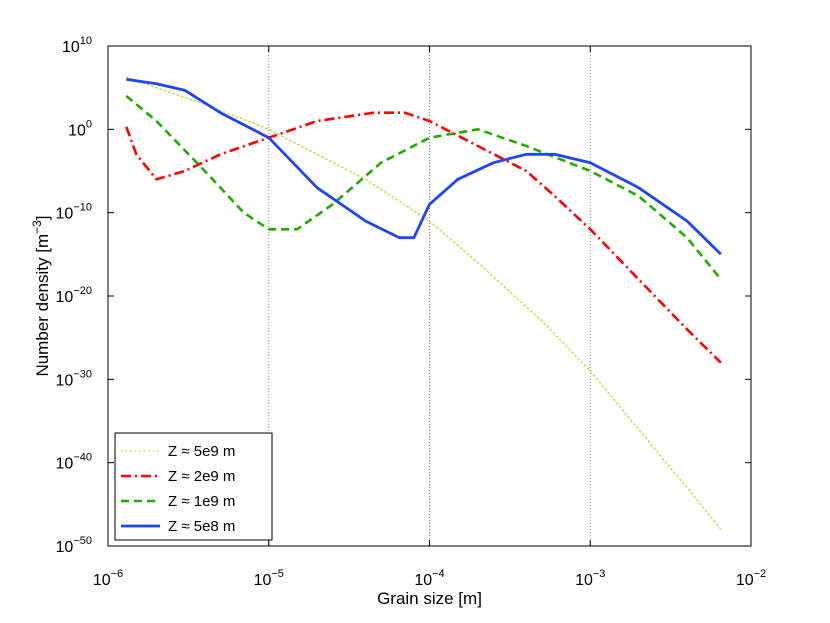 The width and height of the screenshot is (830, 623). I want to click on legend-label: Z ≈ 2e9 m, so click(201, 476).